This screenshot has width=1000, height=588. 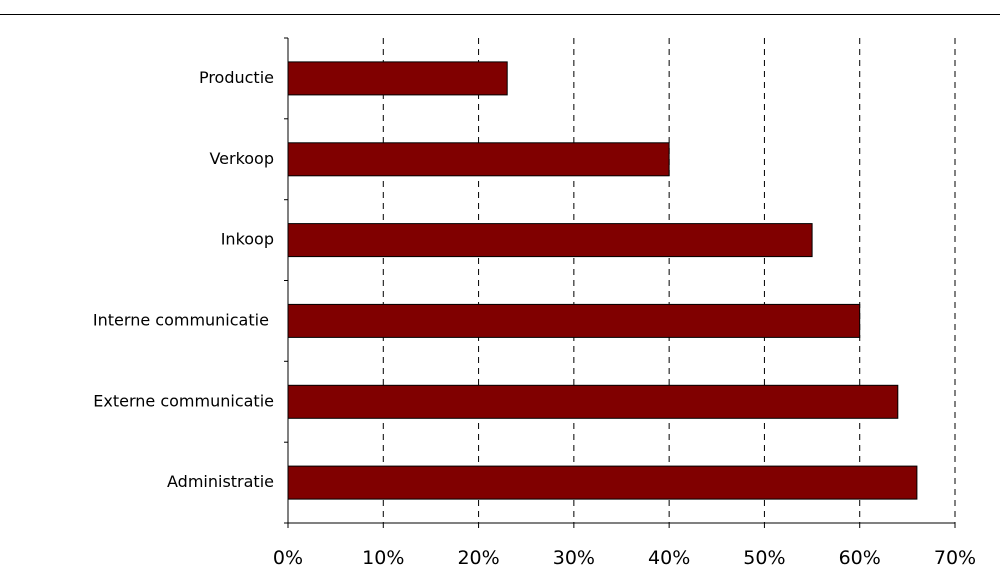 What do you see at coordinates (860, 558) in the screenshot?
I see `x-tick-label-6: 60%` at bounding box center [860, 558].